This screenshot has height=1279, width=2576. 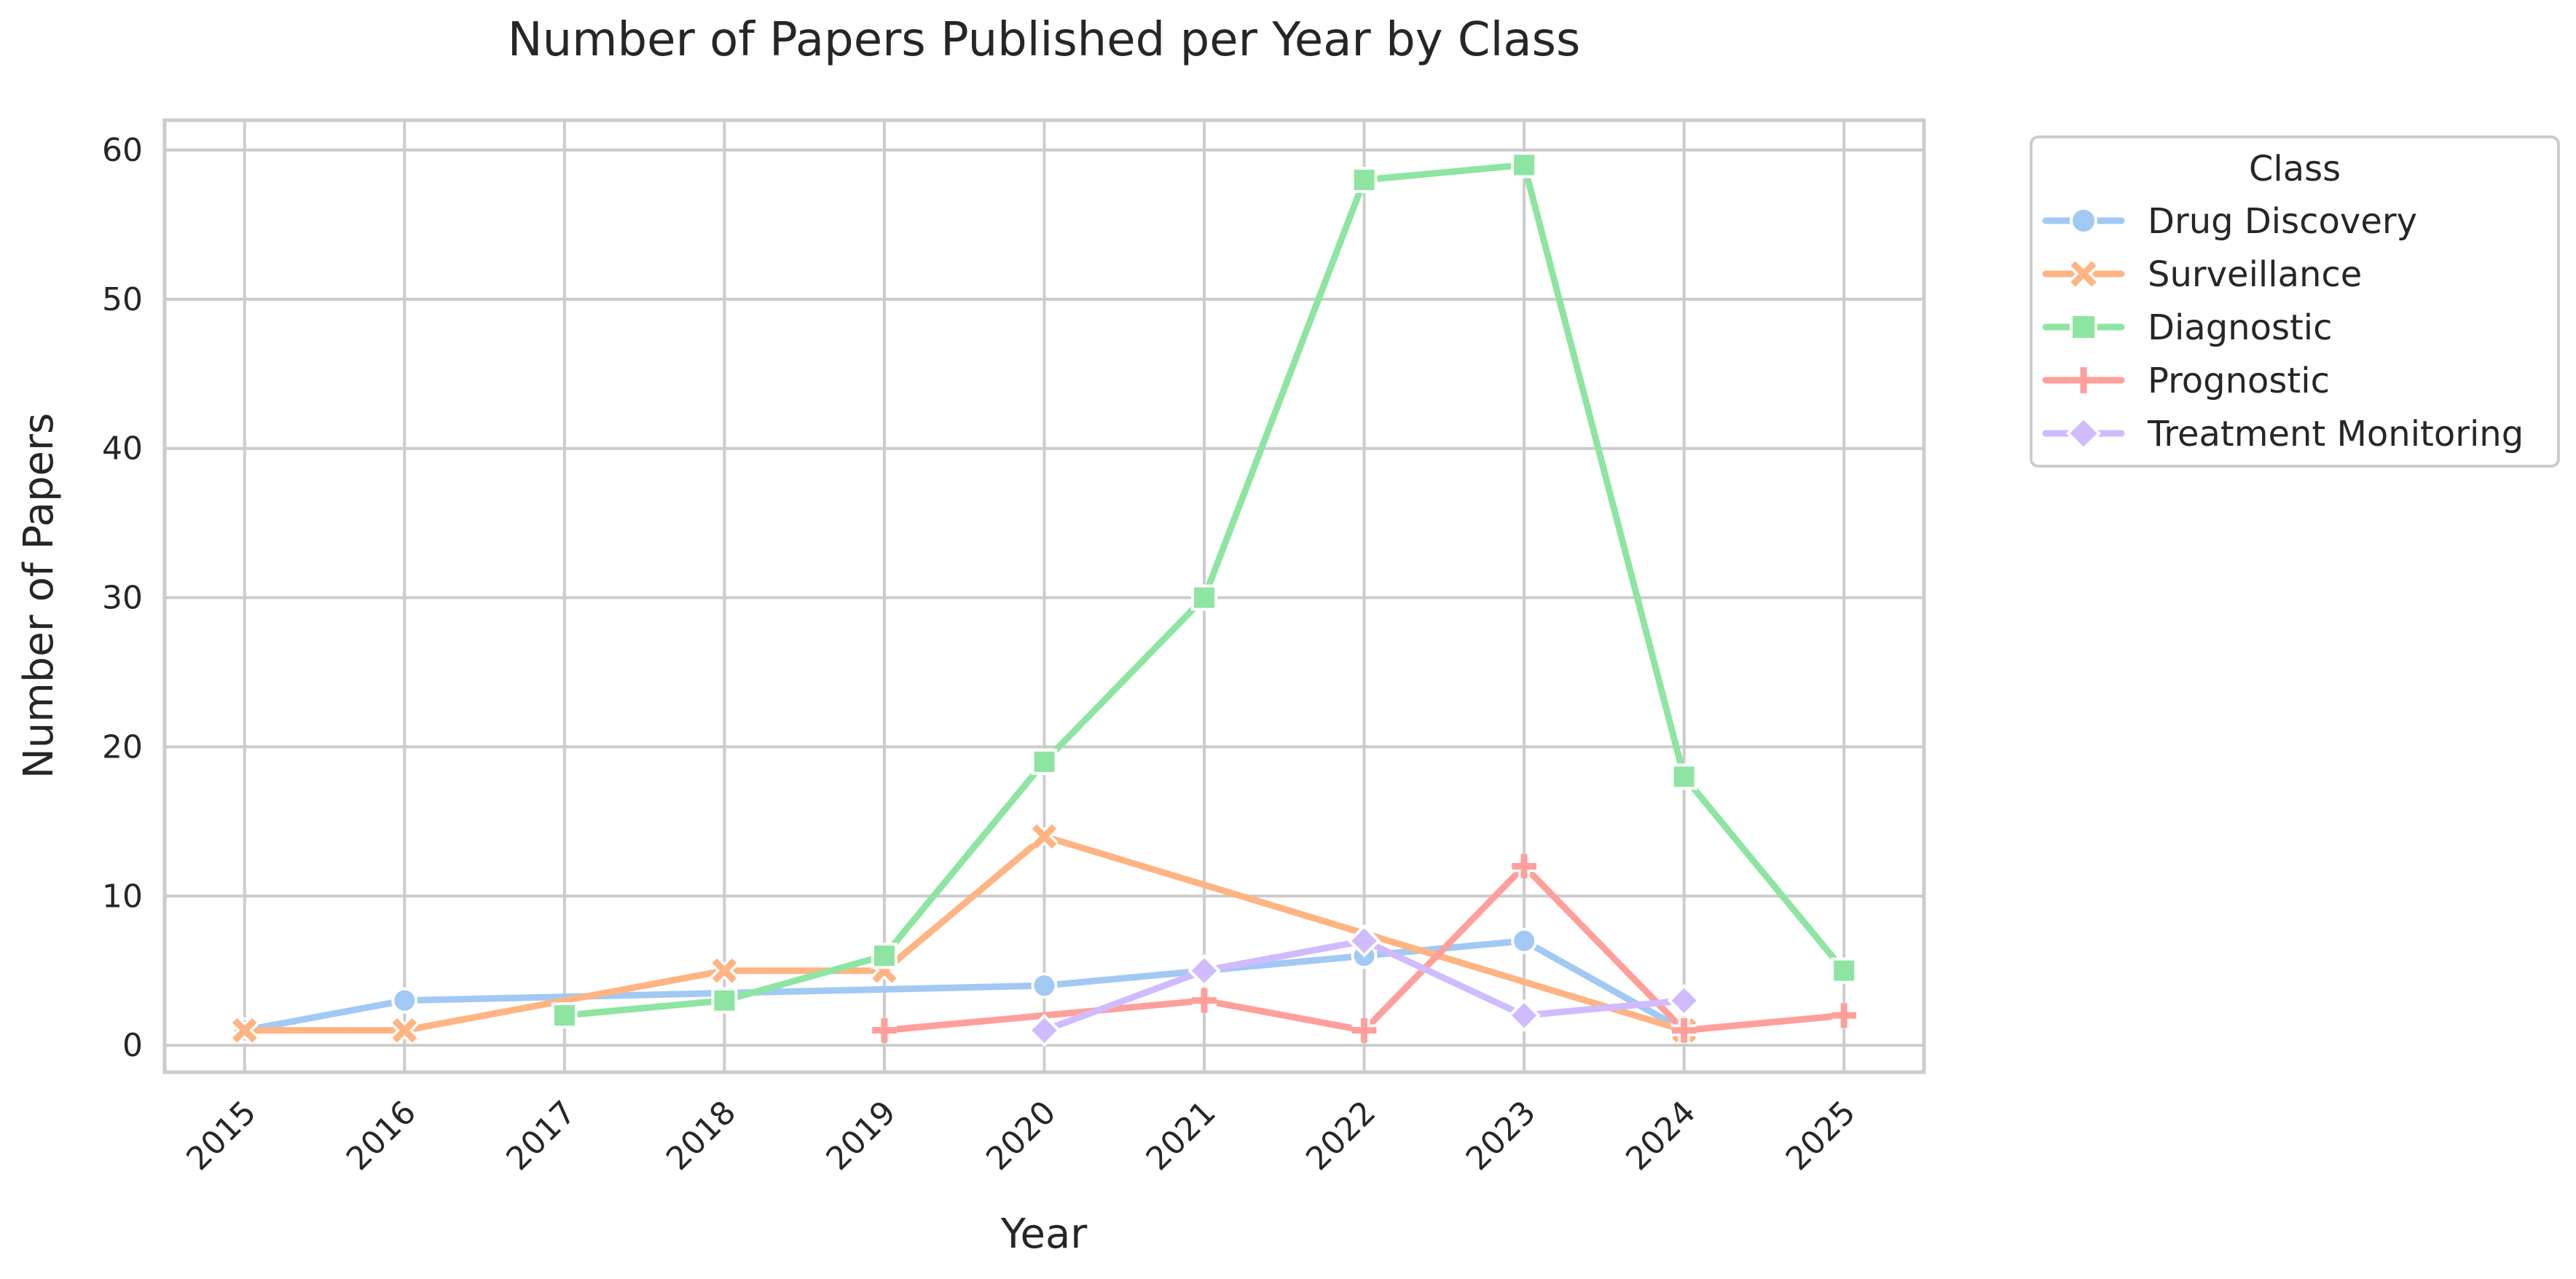 I want to click on legend-item-prognostic: Prognostic, so click(x=2186, y=381).